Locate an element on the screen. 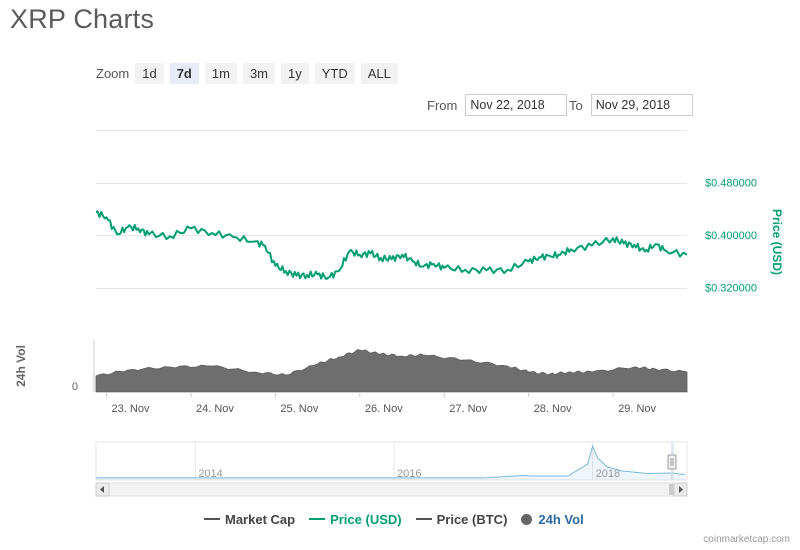 Image resolution: width=800 pixels, height=550 pixels. volume-area is located at coordinates (391, 371).